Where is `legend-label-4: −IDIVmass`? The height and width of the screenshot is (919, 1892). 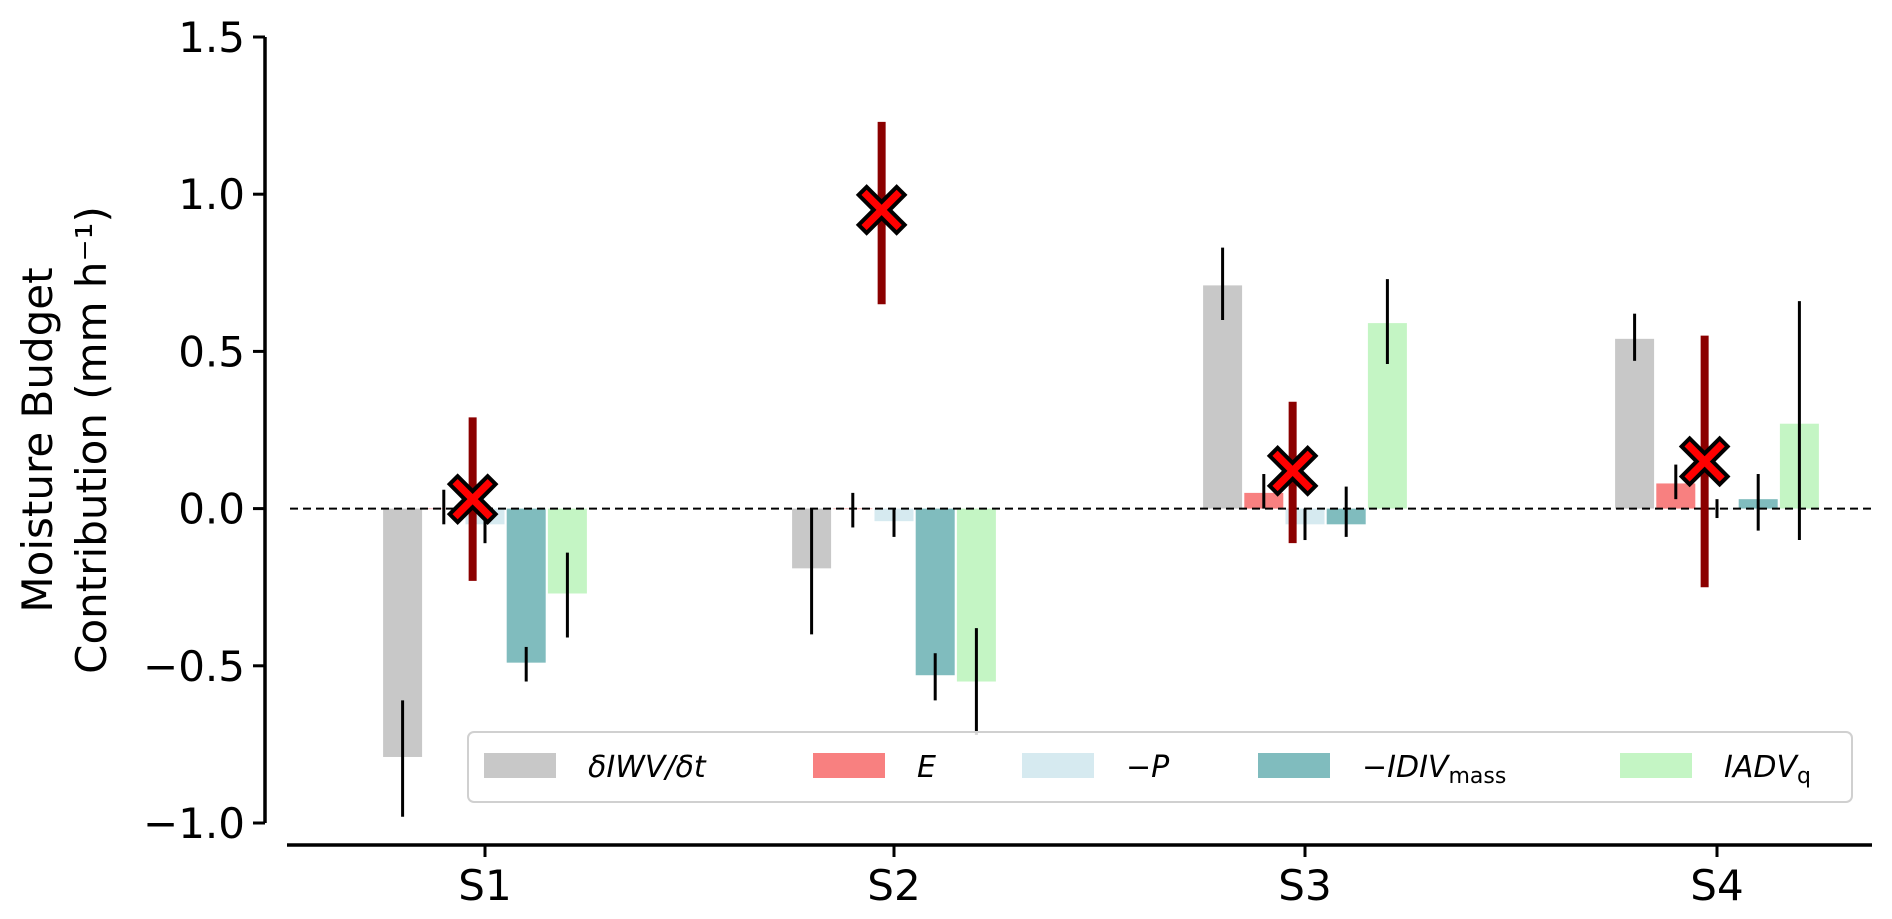
legend-label-4: −IDIVmass is located at coordinates (1434, 769).